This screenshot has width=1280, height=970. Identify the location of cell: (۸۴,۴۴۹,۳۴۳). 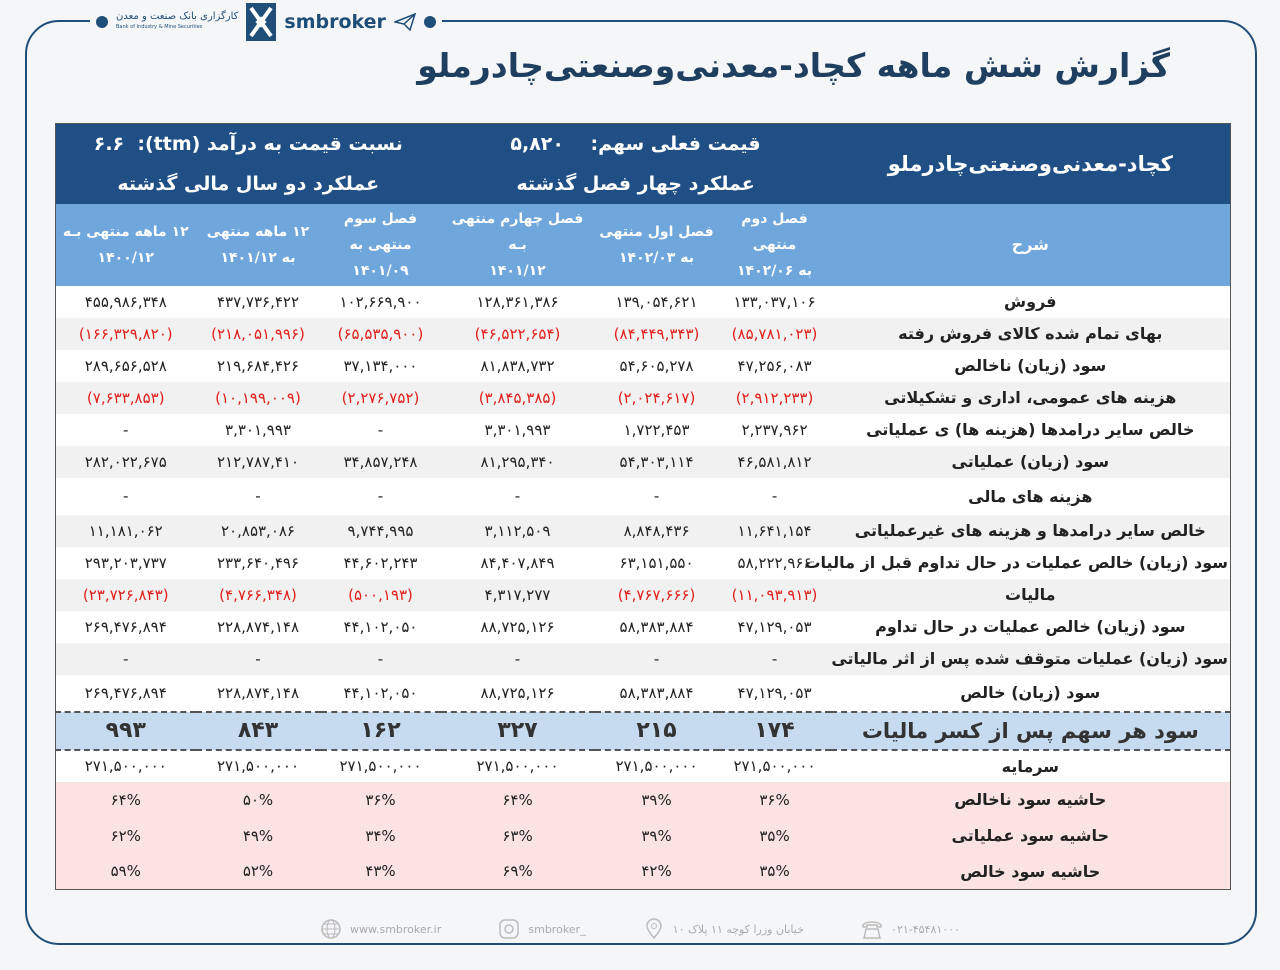
(656, 333).